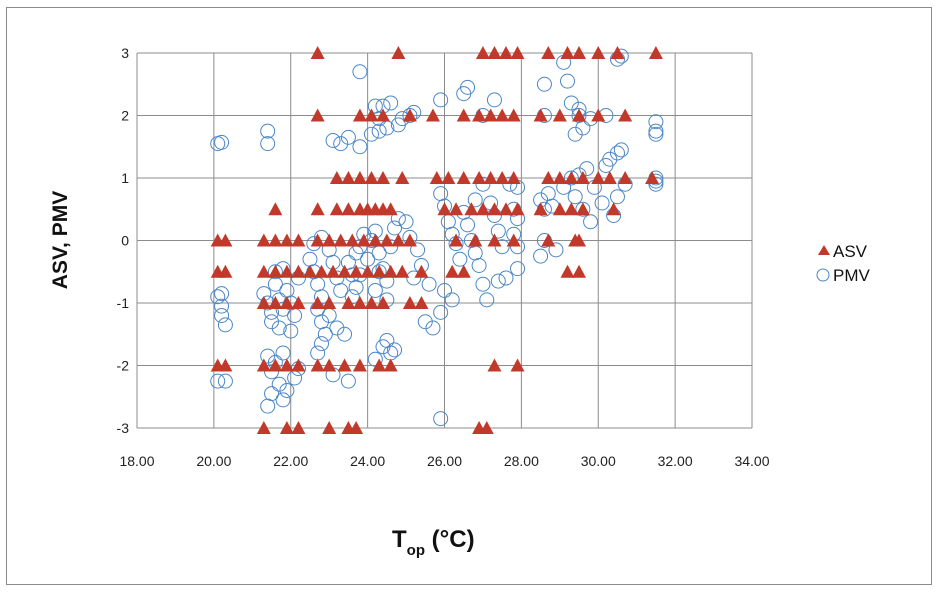 The height and width of the screenshot is (592, 939). Describe the element at coordinates (598, 461) in the screenshot. I see `x-tick-label: 30.00` at that location.